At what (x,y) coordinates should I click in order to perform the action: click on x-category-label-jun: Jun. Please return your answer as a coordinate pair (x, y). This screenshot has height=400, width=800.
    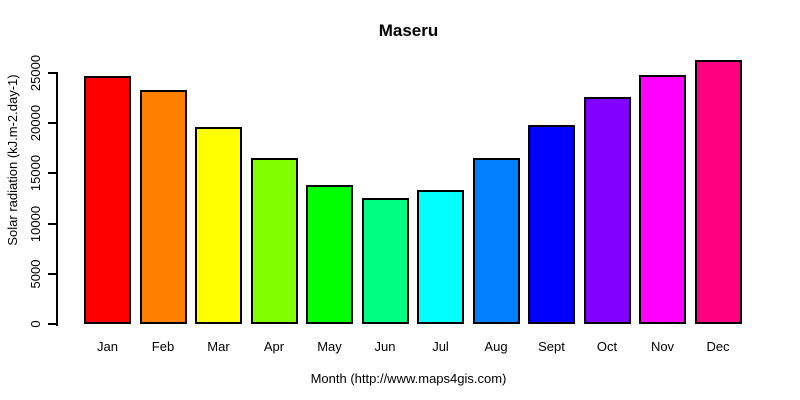
    Looking at the image, I should click on (385, 346).